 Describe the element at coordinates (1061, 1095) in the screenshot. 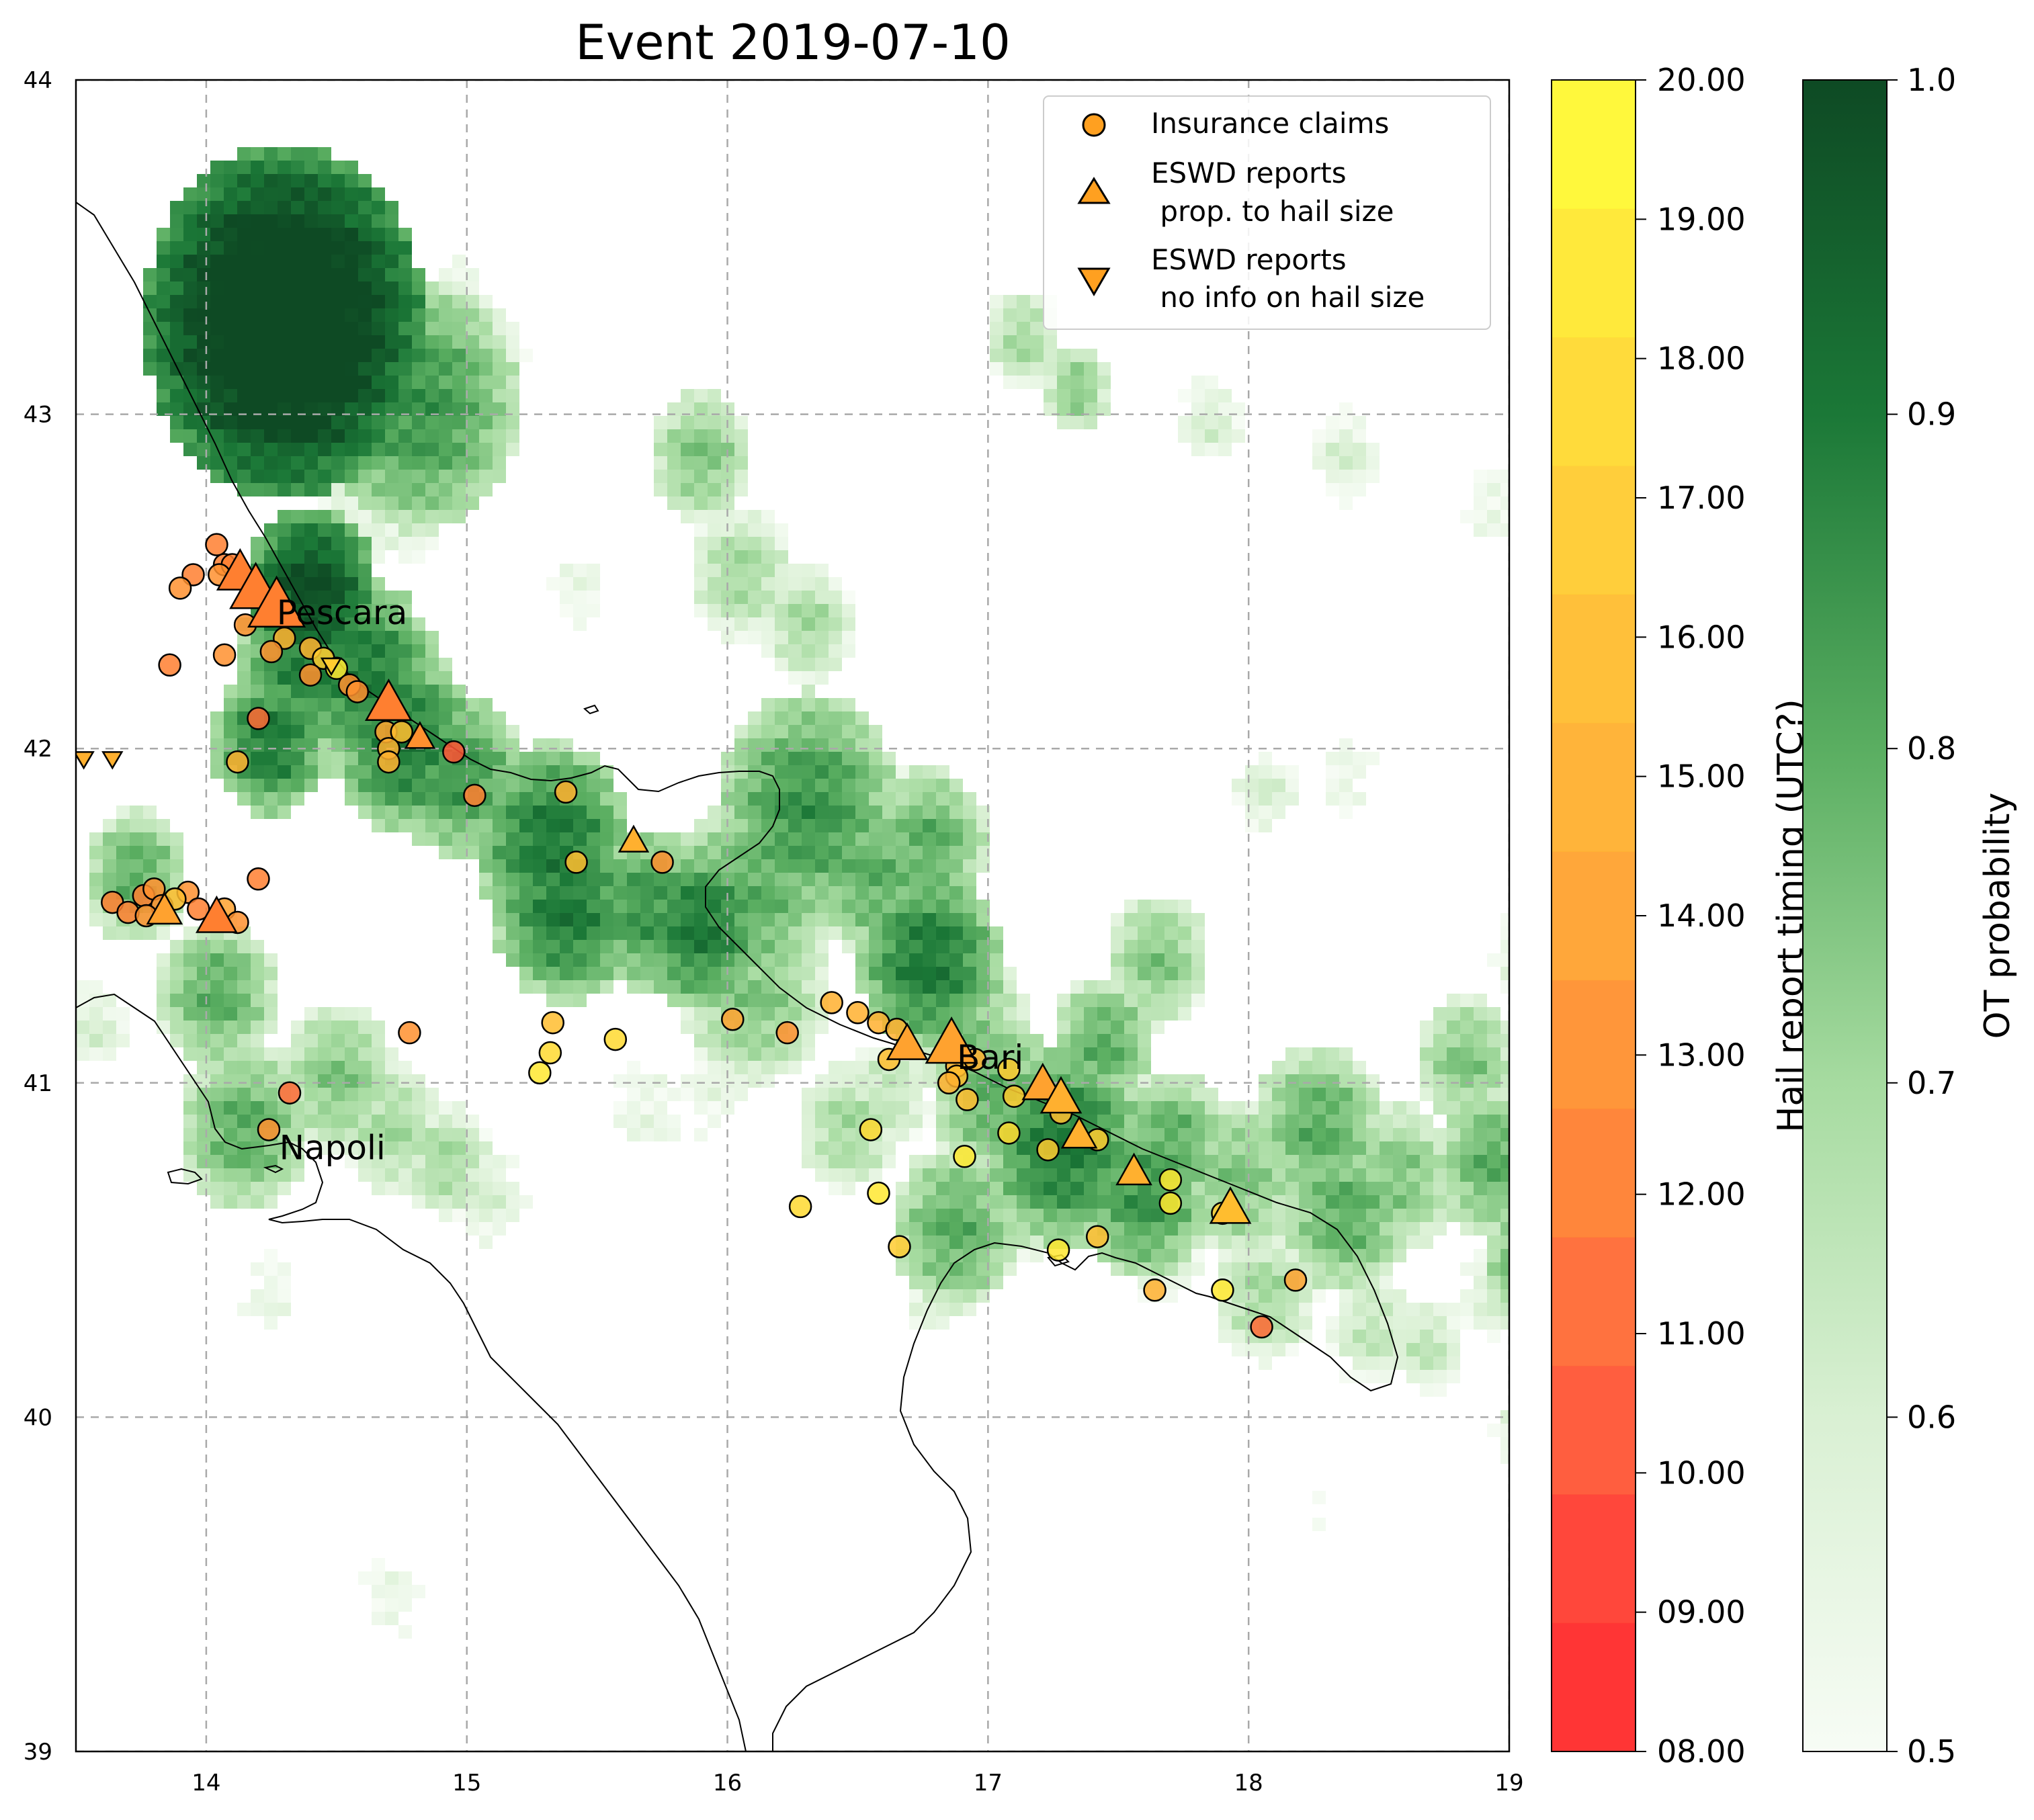

I see `eswd-report-size-marker` at that location.